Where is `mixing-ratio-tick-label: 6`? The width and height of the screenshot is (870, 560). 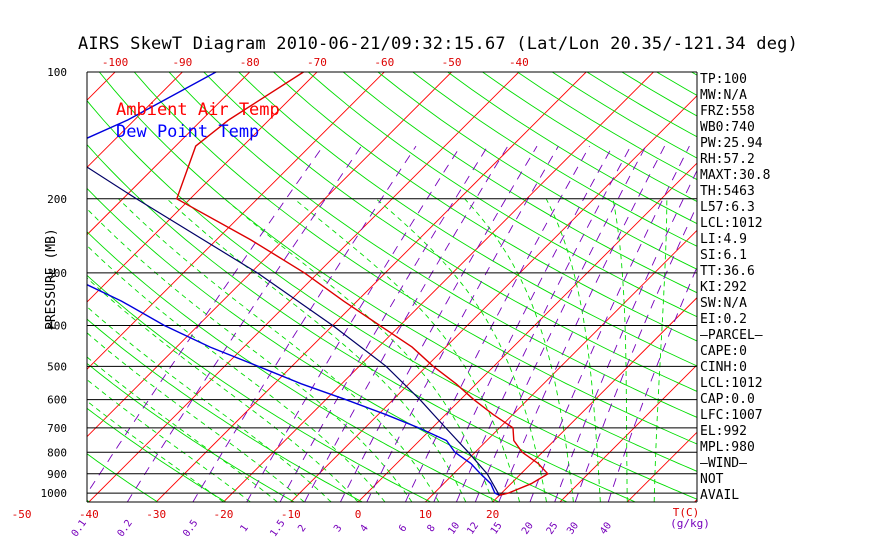
mixing-ratio-tick-label: 6 is located at coordinates (403, 528).